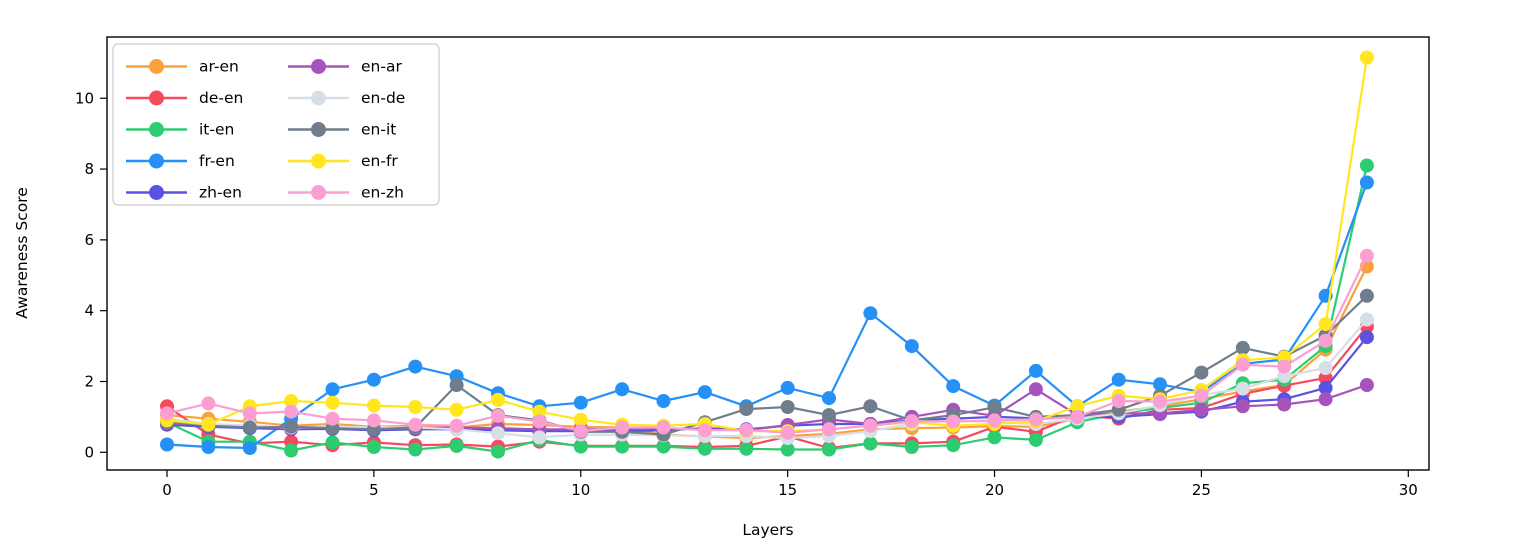 The width and height of the screenshot is (1538, 559). What do you see at coordinates (343, 161) in the screenshot?
I see `legend-item-en-fr: en-fr` at bounding box center [343, 161].